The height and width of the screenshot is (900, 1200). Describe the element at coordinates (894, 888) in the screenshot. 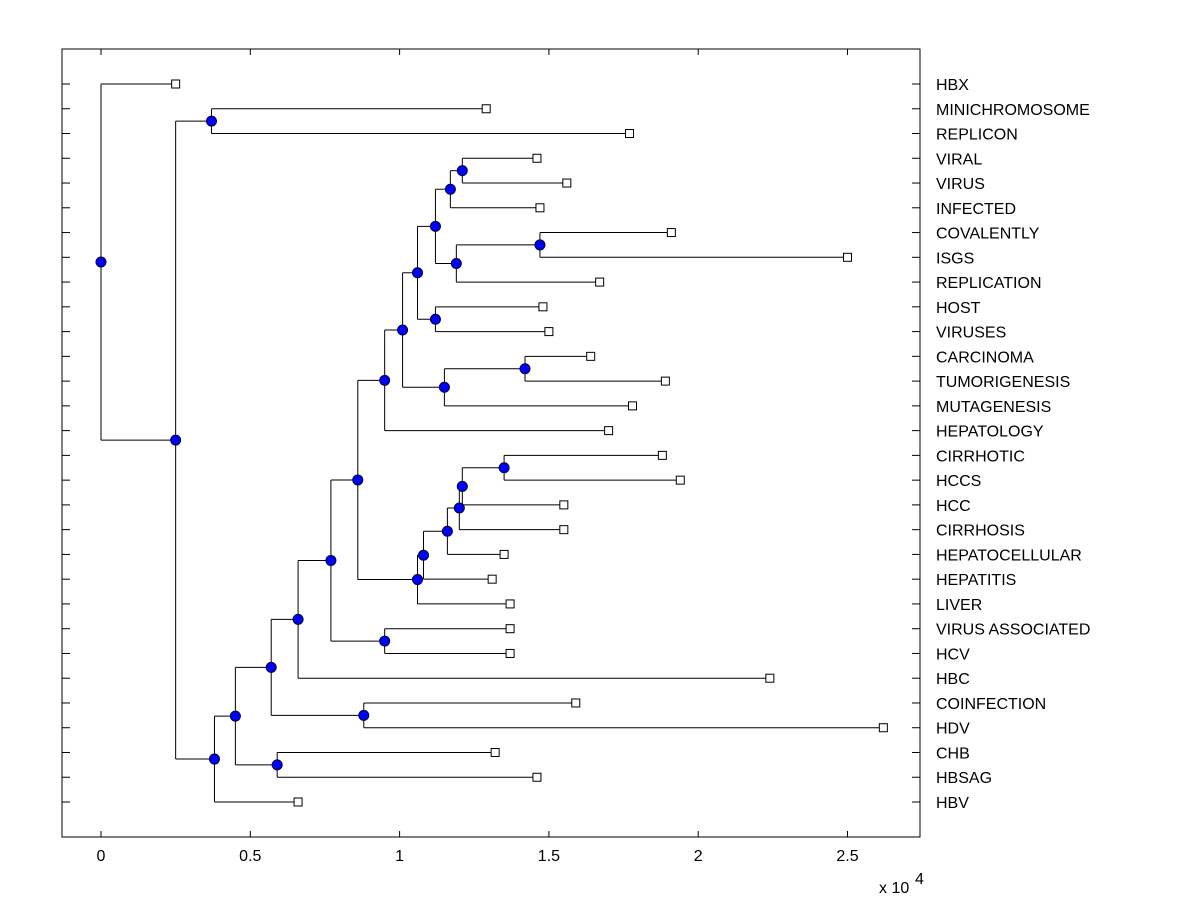

I see `x-multiplier-label: x 10` at that location.